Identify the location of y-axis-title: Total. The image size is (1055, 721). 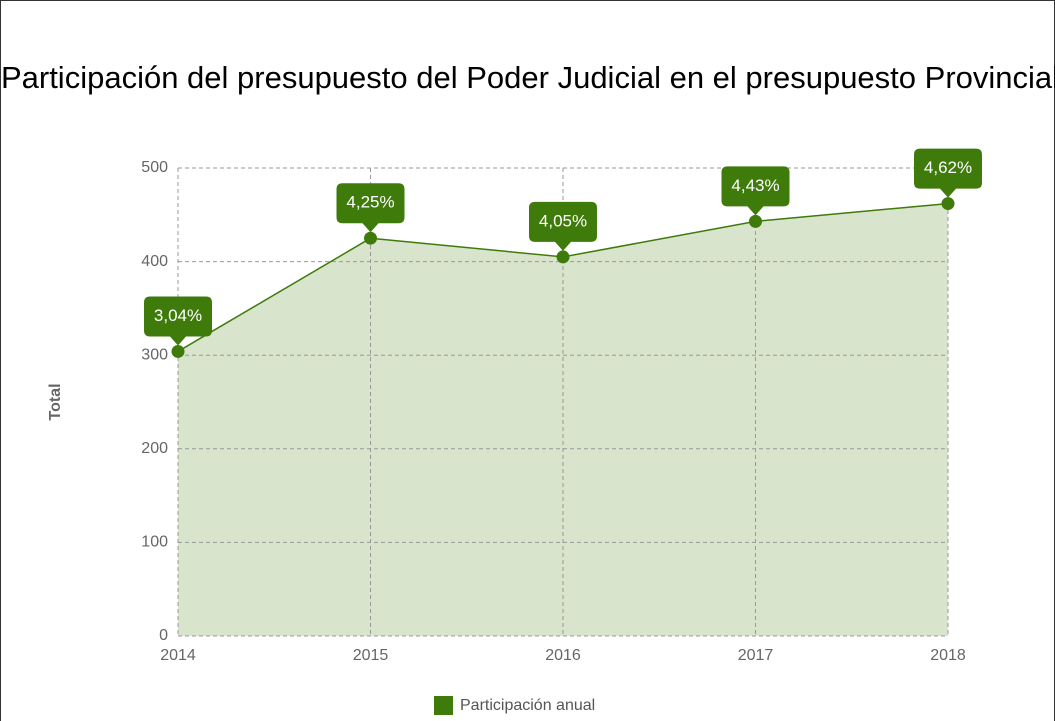
(55, 401).